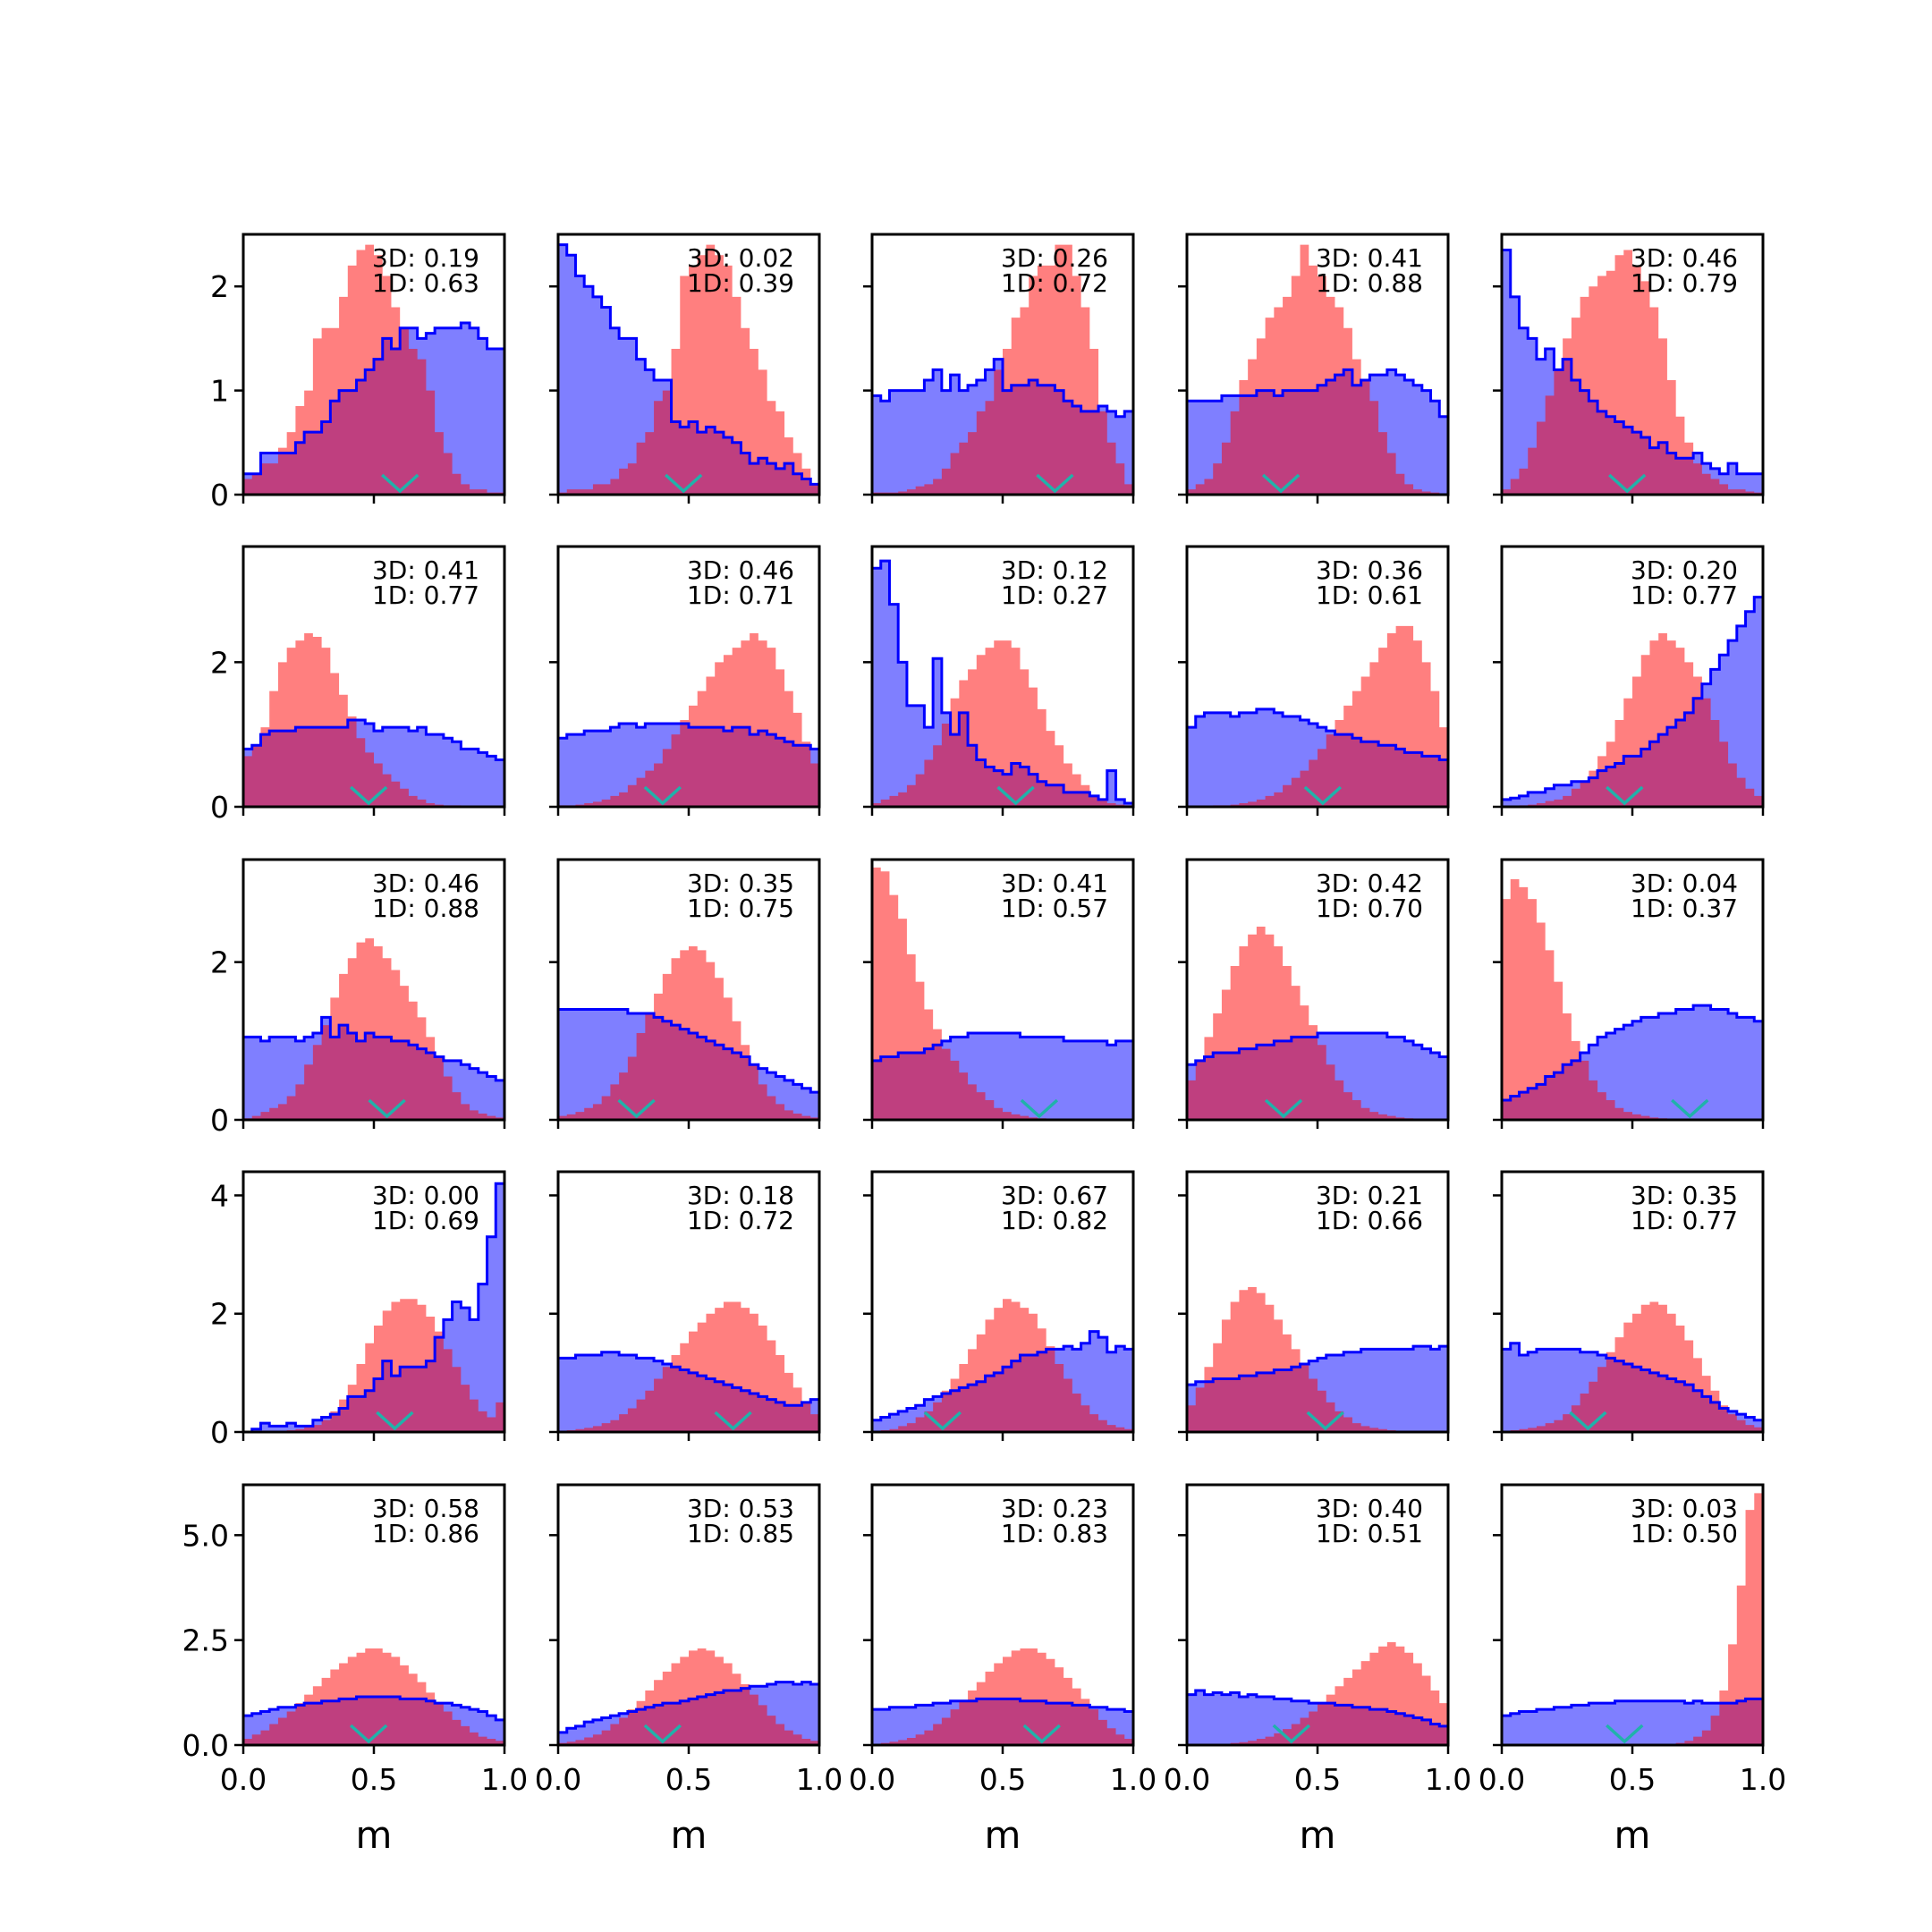 The width and height of the screenshot is (1932, 1932). What do you see at coordinates (425, 1220) in the screenshot?
I see `label-1d: 1D: 0.69` at bounding box center [425, 1220].